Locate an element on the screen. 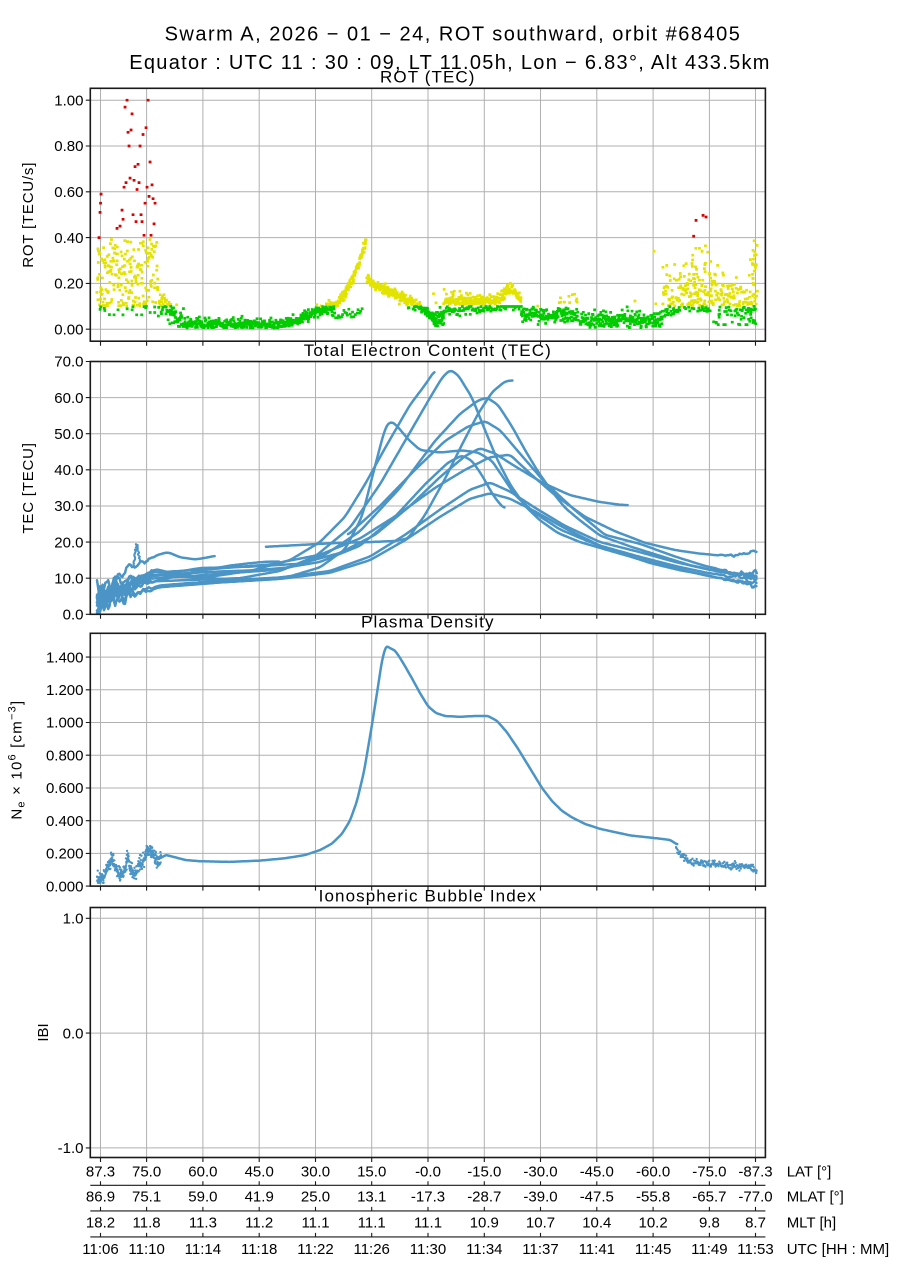  svg-text: 10.4 is located at coordinates (596, 1222).